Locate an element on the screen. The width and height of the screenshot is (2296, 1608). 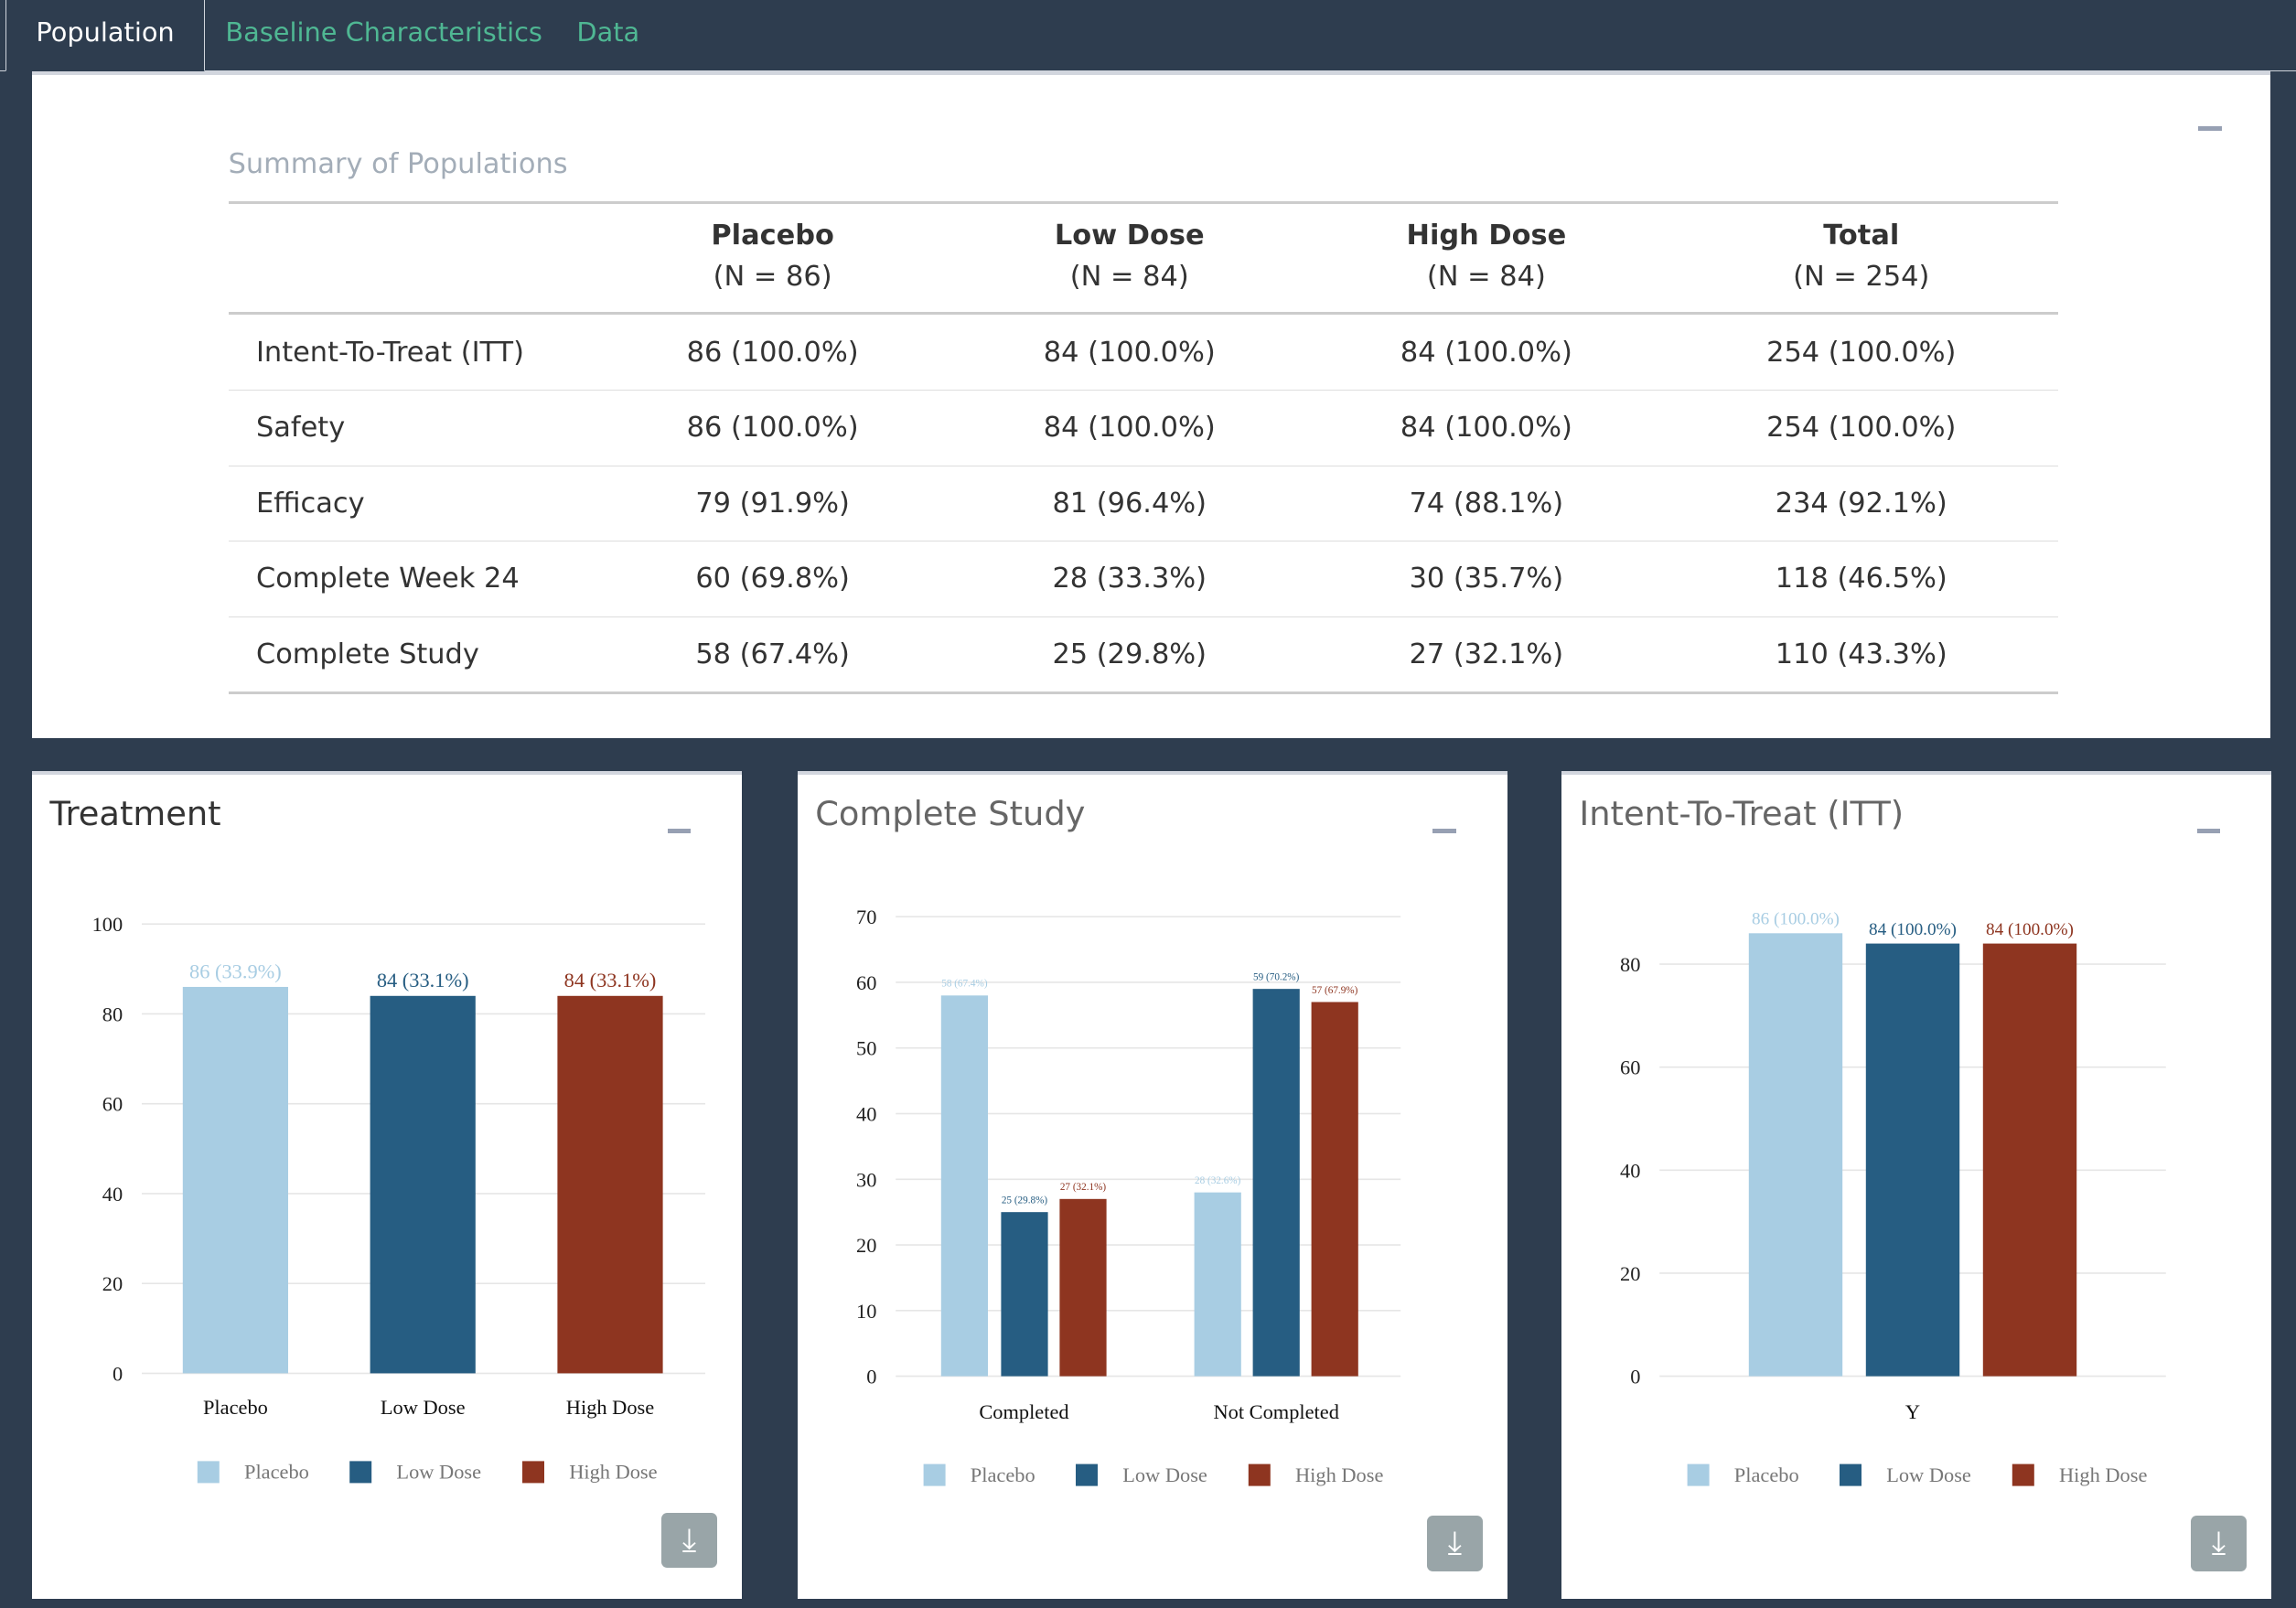
cell: 28 (33.3%) is located at coordinates (1129, 579).